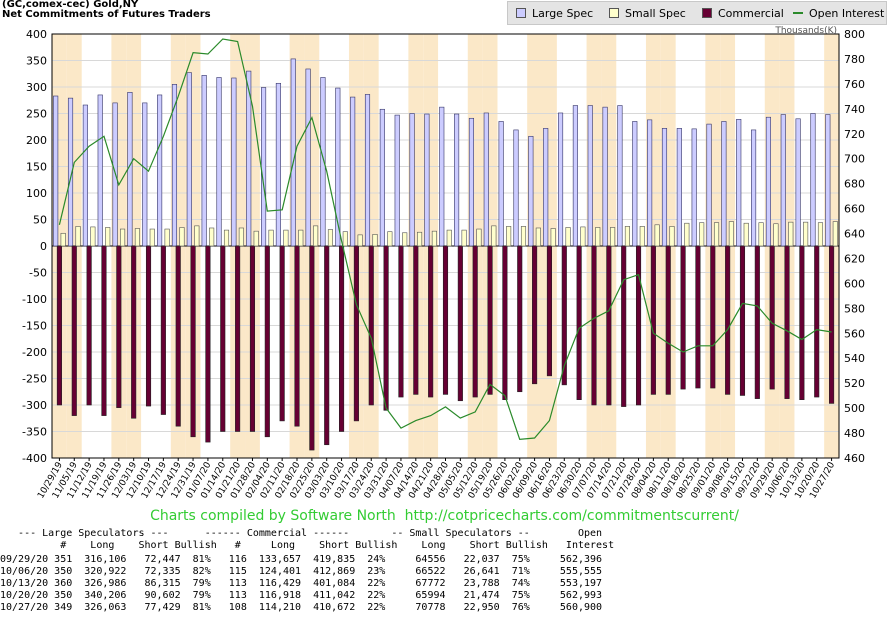  I want to click on y-right-tick-label: 680, so click(854, 184).